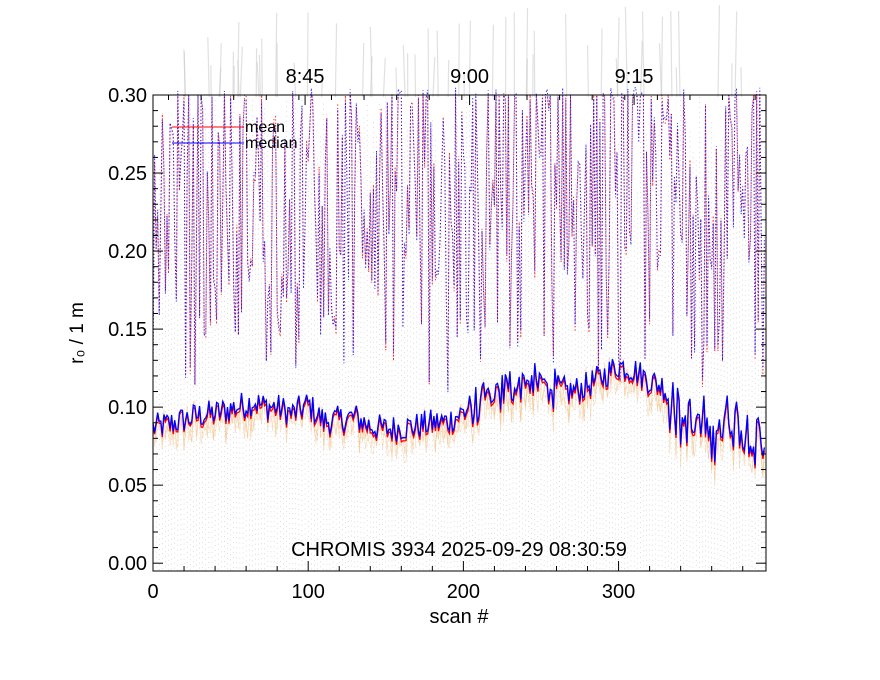 The height and width of the screenshot is (680, 880). I want to click on y-tick-label: 0.25, so click(127, 174).